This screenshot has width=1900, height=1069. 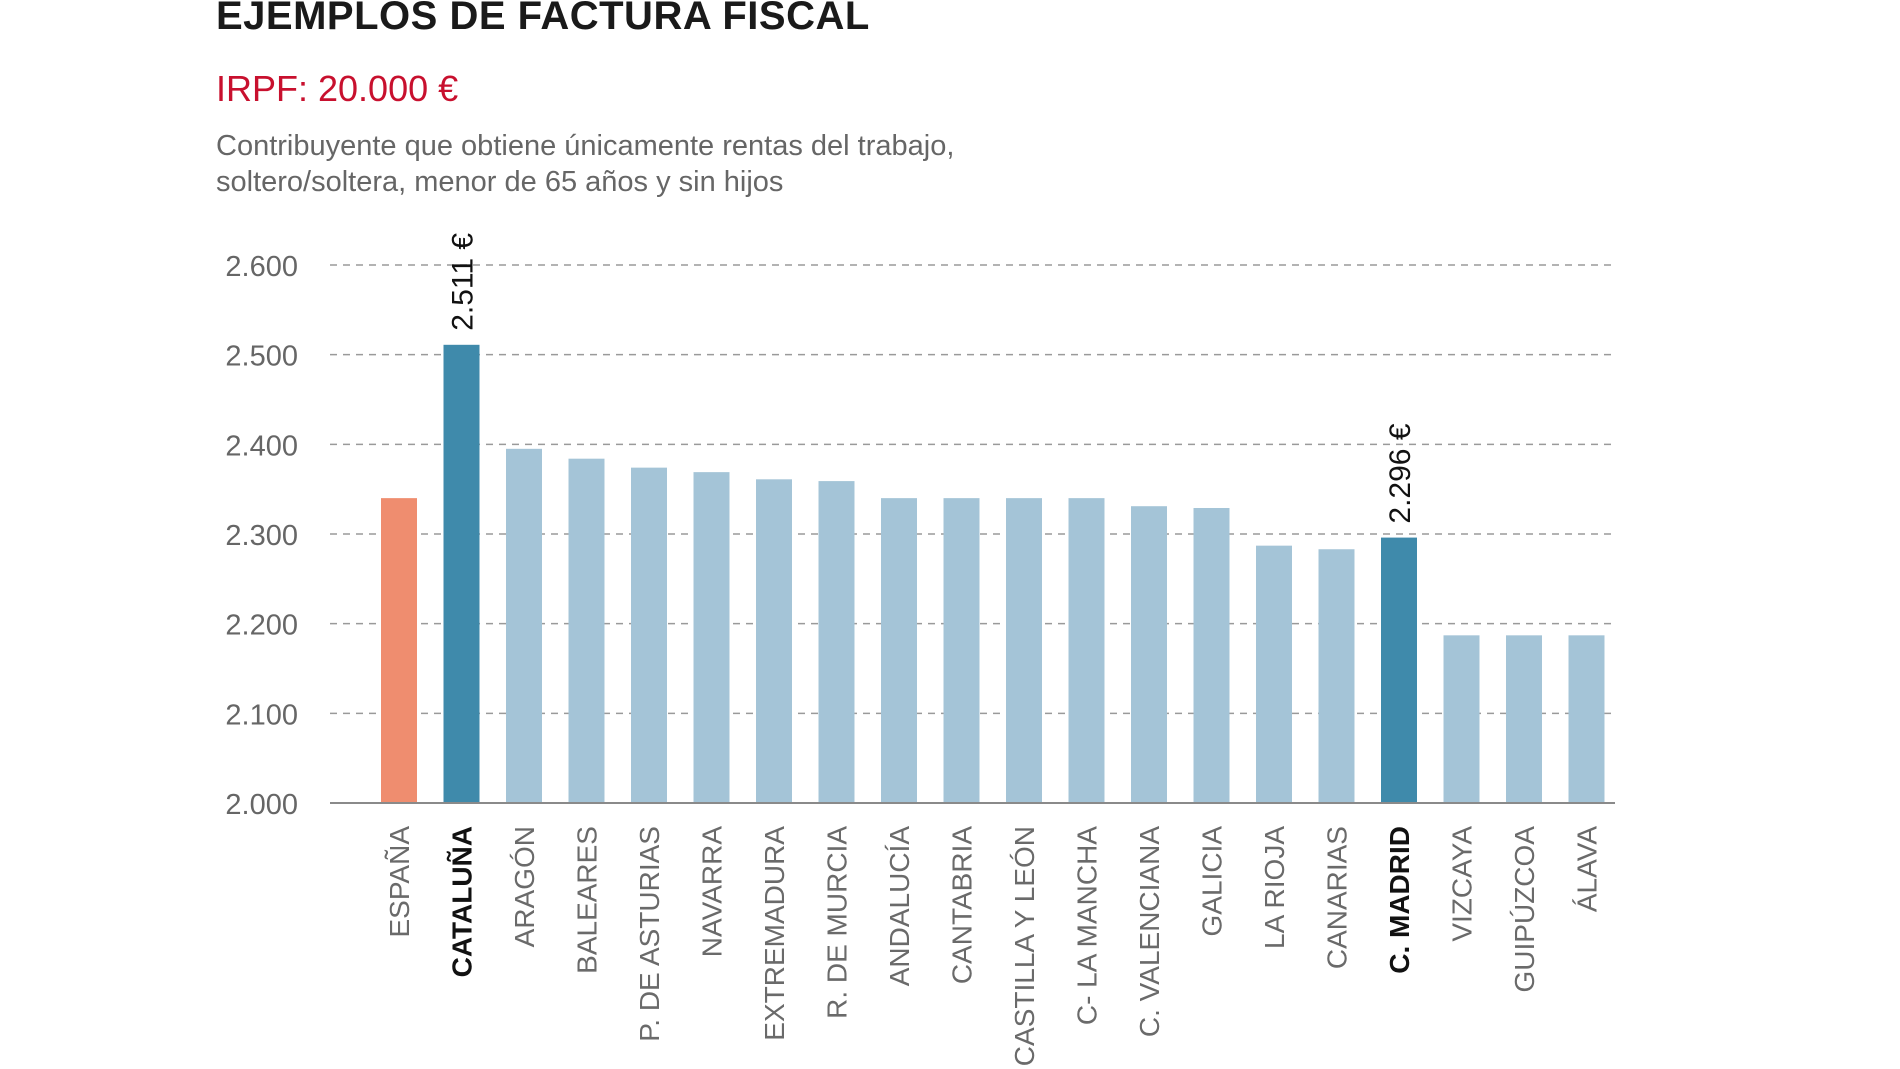 What do you see at coordinates (587, 900) in the screenshot?
I see `x-tick-label: BALEARES` at bounding box center [587, 900].